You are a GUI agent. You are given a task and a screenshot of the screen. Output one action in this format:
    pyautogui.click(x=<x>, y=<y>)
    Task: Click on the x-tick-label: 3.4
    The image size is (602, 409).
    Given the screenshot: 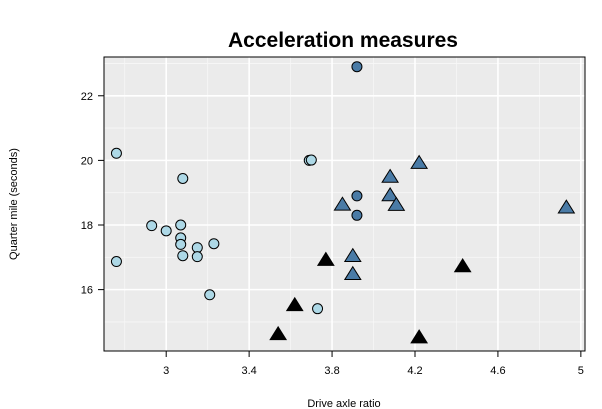 What is the action you would take?
    pyautogui.click(x=248, y=371)
    